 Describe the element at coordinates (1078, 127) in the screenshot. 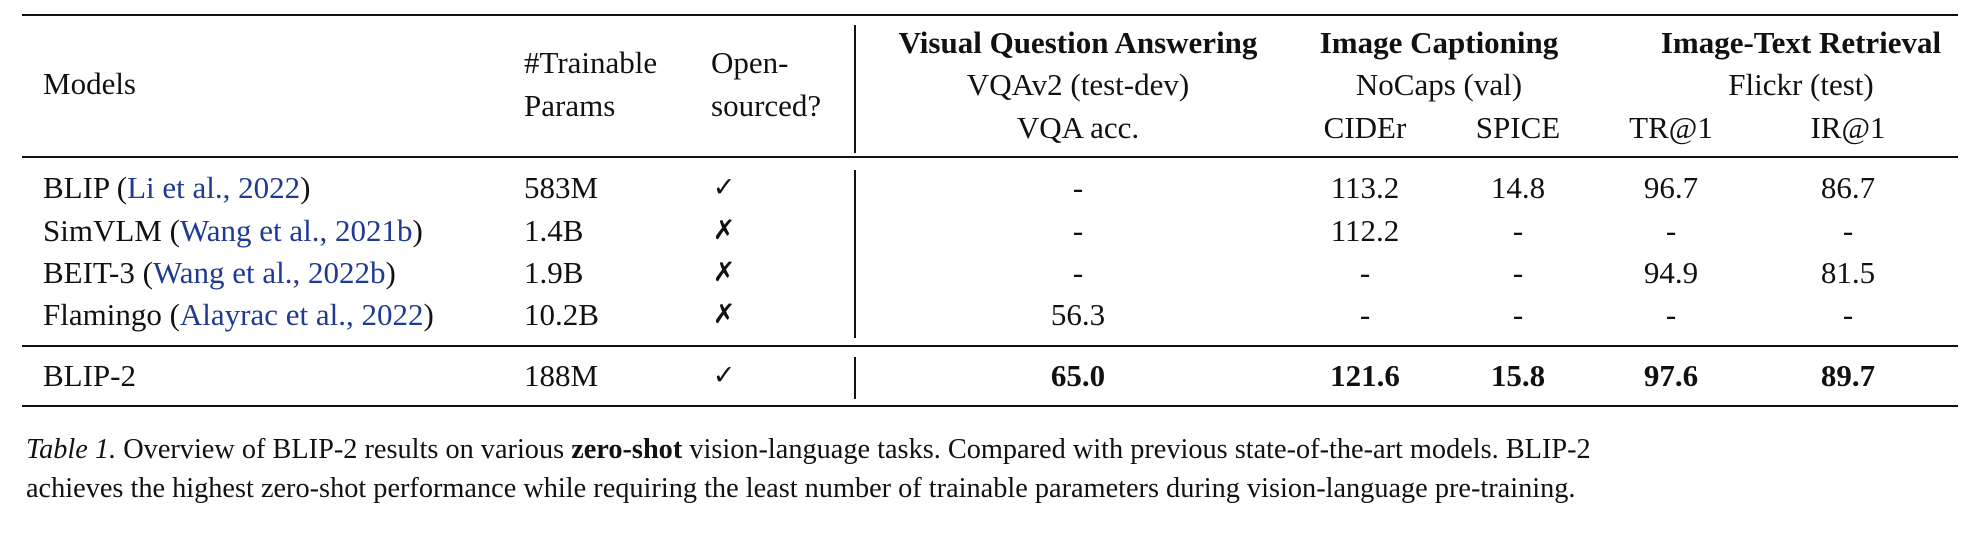

I see `metric-vqa-acc: VQA acc.` at that location.